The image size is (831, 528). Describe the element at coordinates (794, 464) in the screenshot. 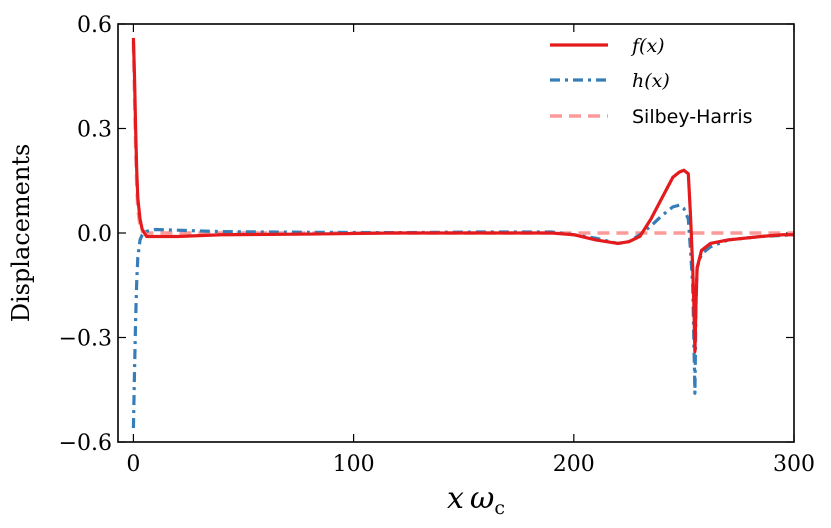

I see `x-tick-label: 300` at that location.